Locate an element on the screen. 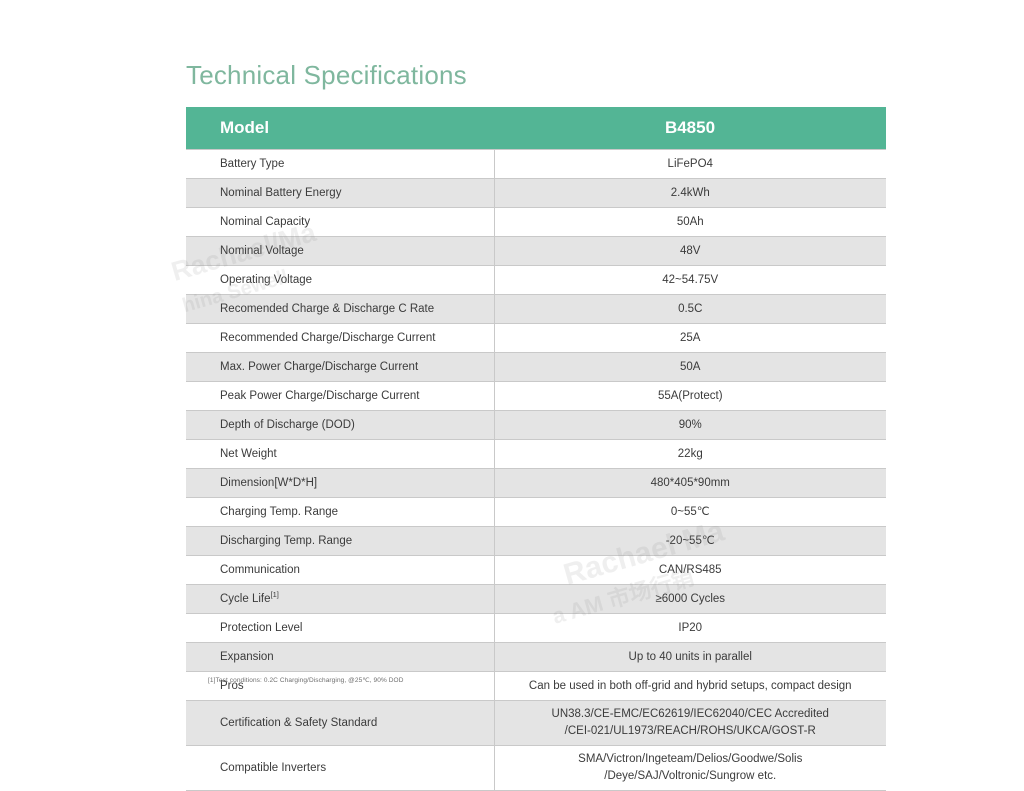 This screenshot has height=791, width=1024. table-header: Model B4850 is located at coordinates (536, 128).